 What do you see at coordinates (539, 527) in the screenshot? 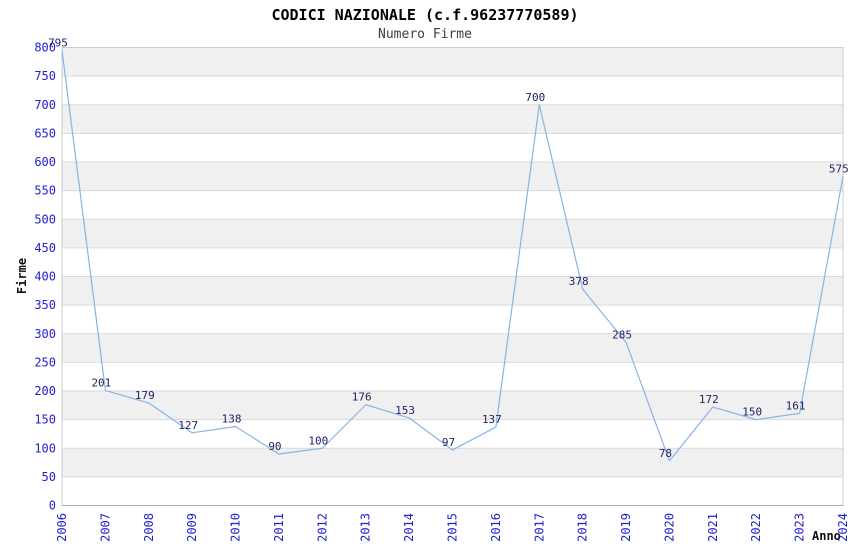
I see `x-tick-label: 2017` at bounding box center [539, 527].